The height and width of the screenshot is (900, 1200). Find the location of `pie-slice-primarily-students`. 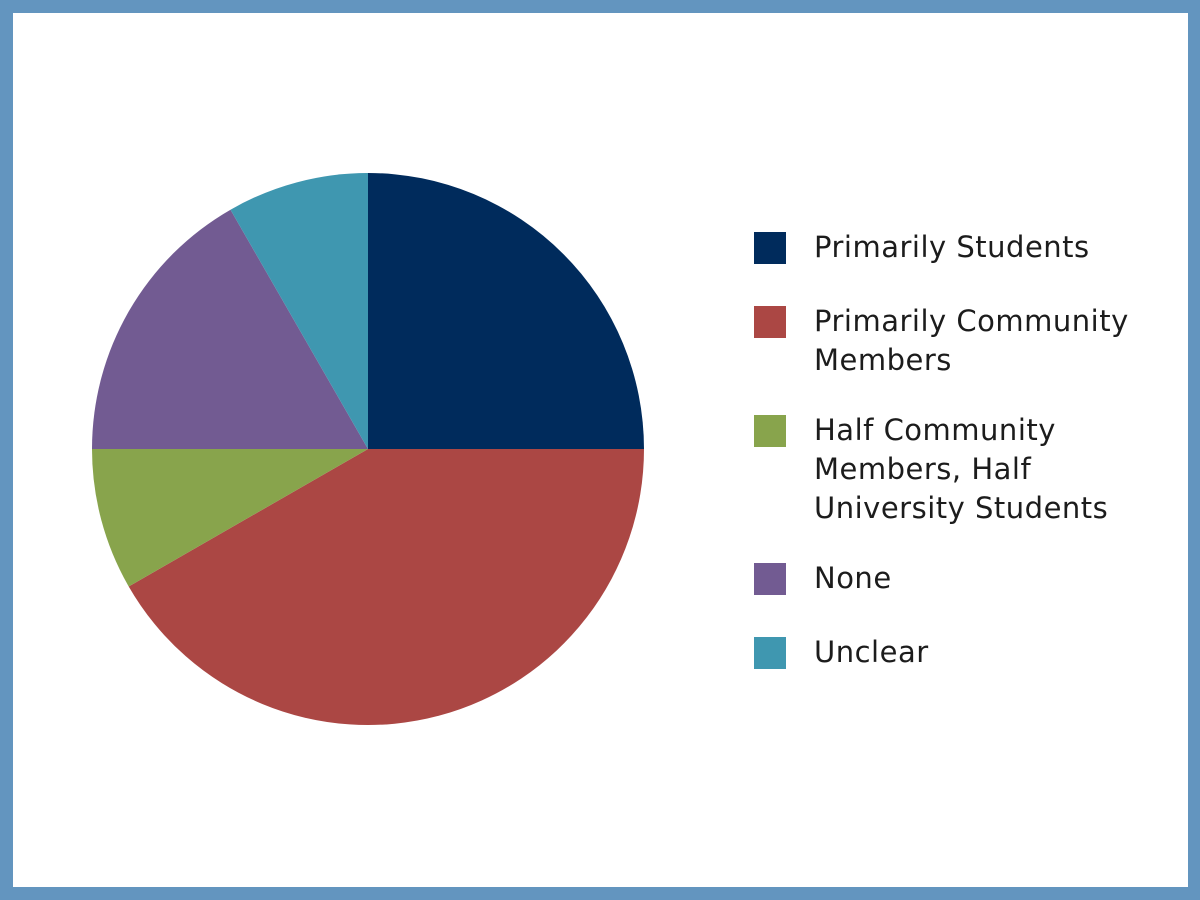

pie-slice-primarily-students is located at coordinates (506, 311).